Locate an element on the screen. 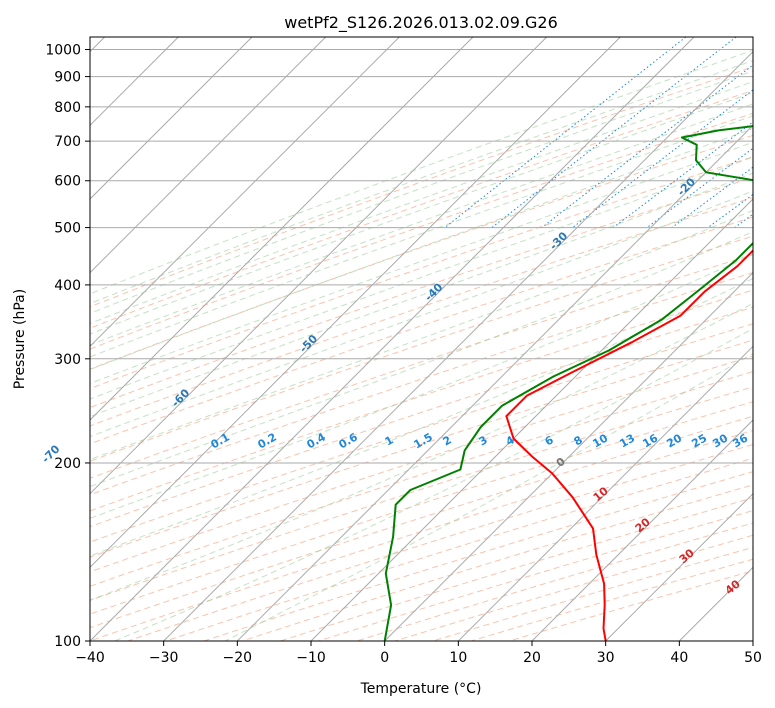 The height and width of the screenshot is (708, 775). mixing-ratio-label: 0.4 is located at coordinates (317, 440).